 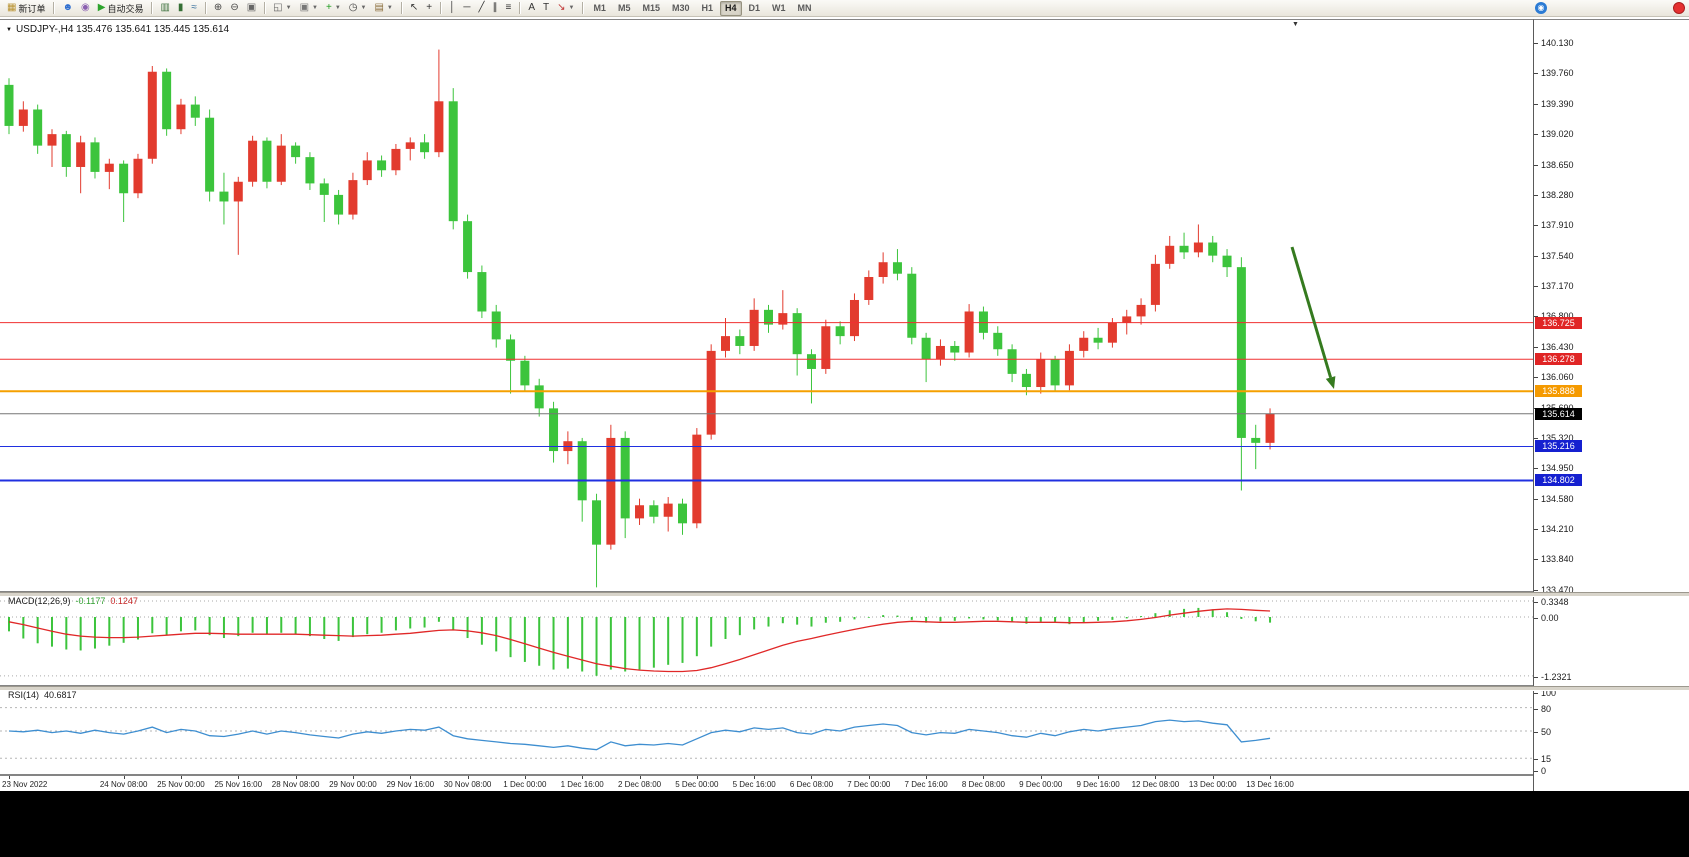 I want to click on zoom-in-icon: ⊕, so click(x=218, y=7).